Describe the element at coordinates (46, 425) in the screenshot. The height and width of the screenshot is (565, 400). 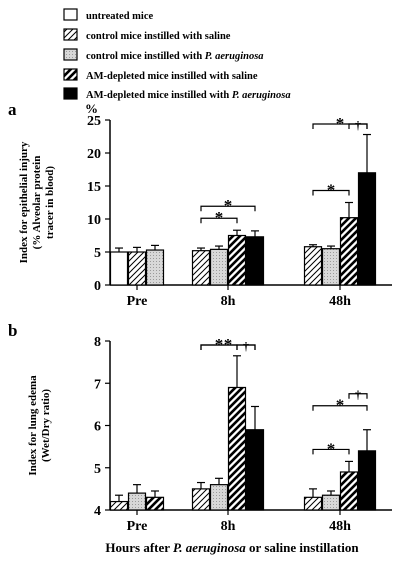
I see `y-axis-label-line: (Wet/Dry ratio)` at that location.